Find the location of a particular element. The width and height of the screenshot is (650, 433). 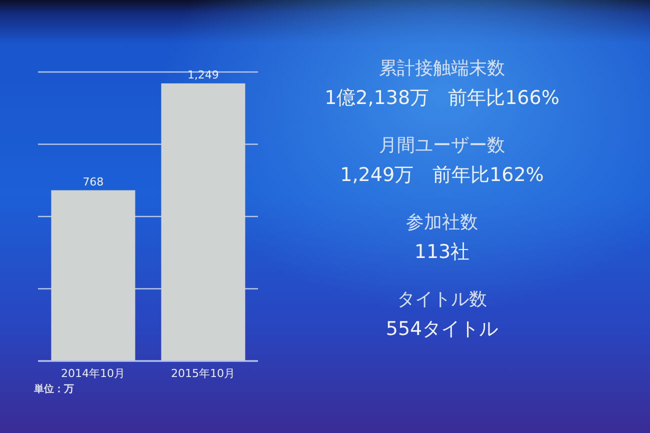

text: 113社 is located at coordinates (442, 252).